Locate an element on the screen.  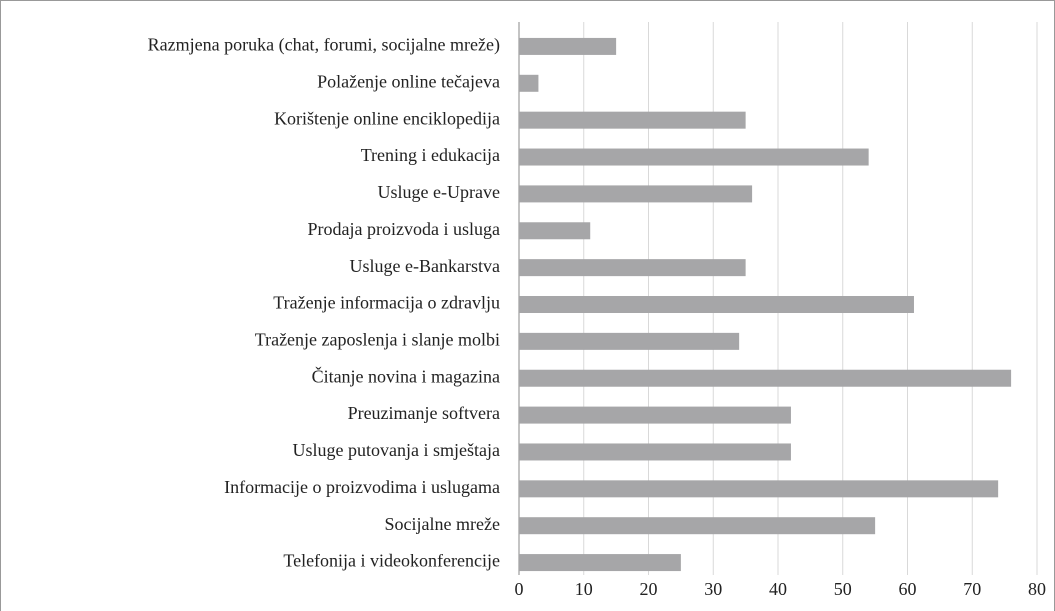
y-tick-label: Telefonija i videokonferencije is located at coordinates (391, 561).